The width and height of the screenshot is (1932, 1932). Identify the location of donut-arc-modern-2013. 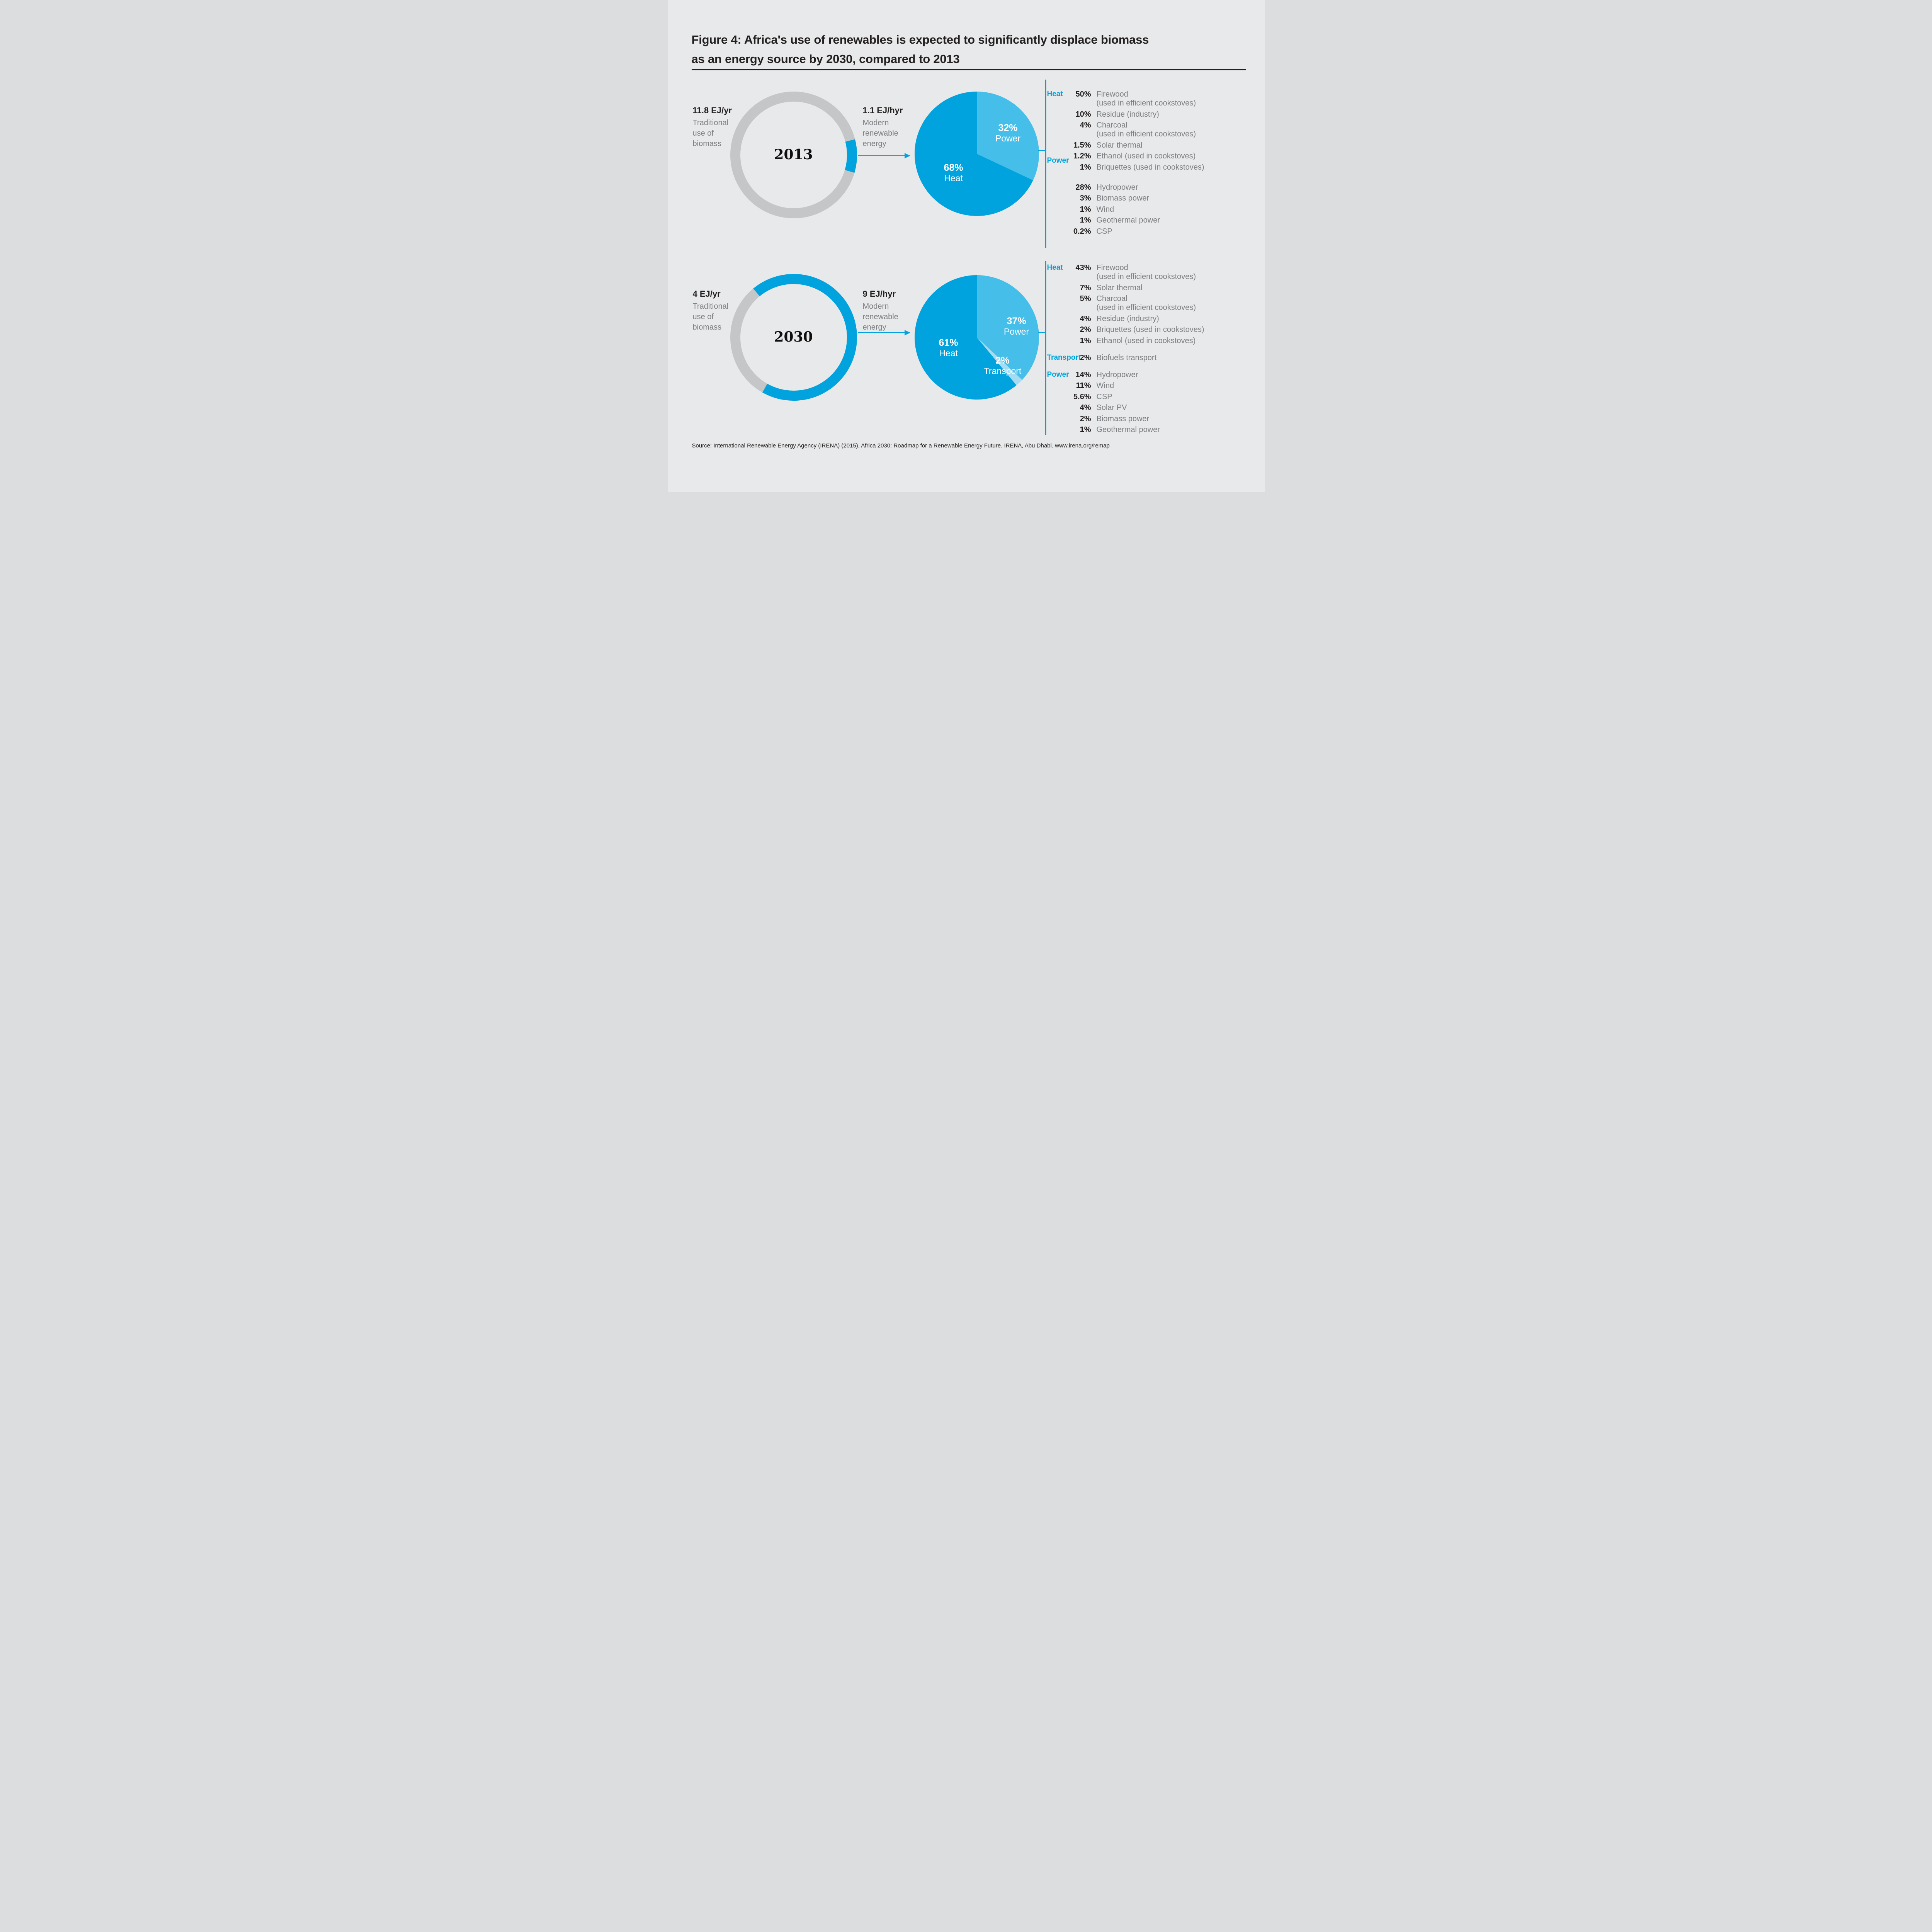
(850, 156).